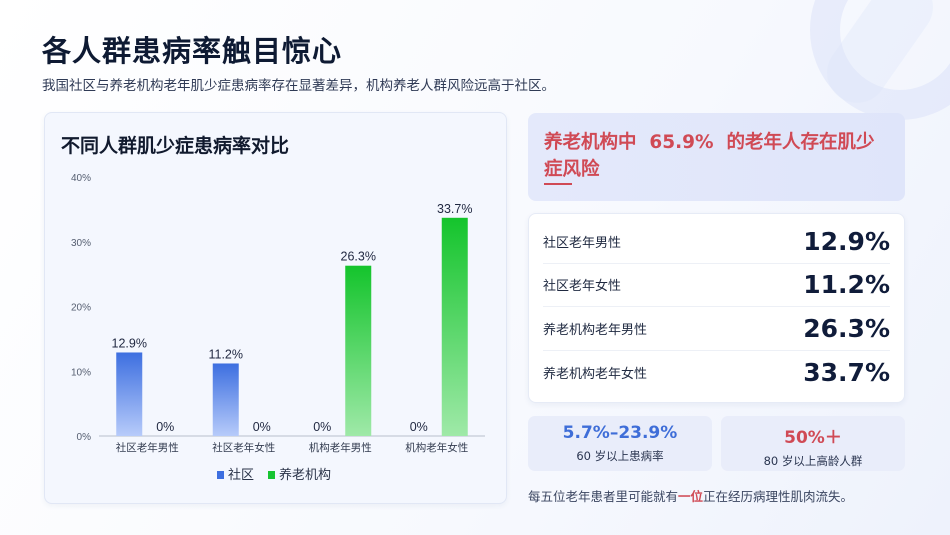 This screenshot has width=950, height=535. What do you see at coordinates (582, 287) in the screenshot?
I see `stat-label: 社区老年女性` at bounding box center [582, 287].